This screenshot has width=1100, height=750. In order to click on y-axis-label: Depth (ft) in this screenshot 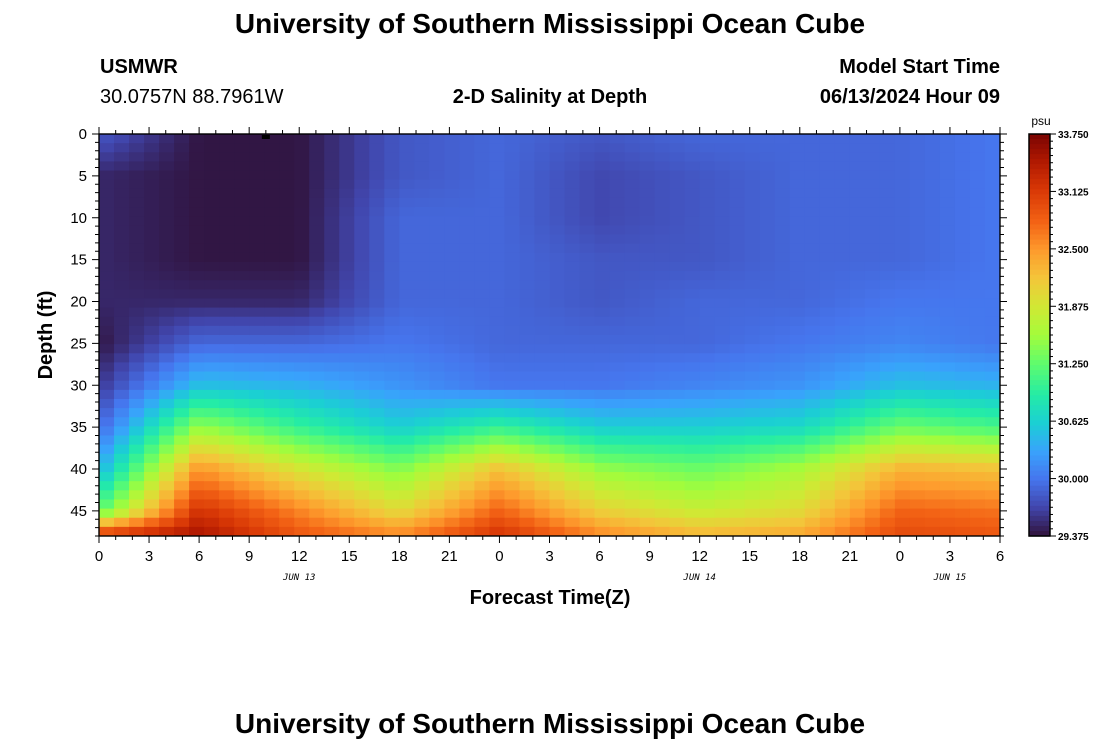, I will do `click(46, 335)`.